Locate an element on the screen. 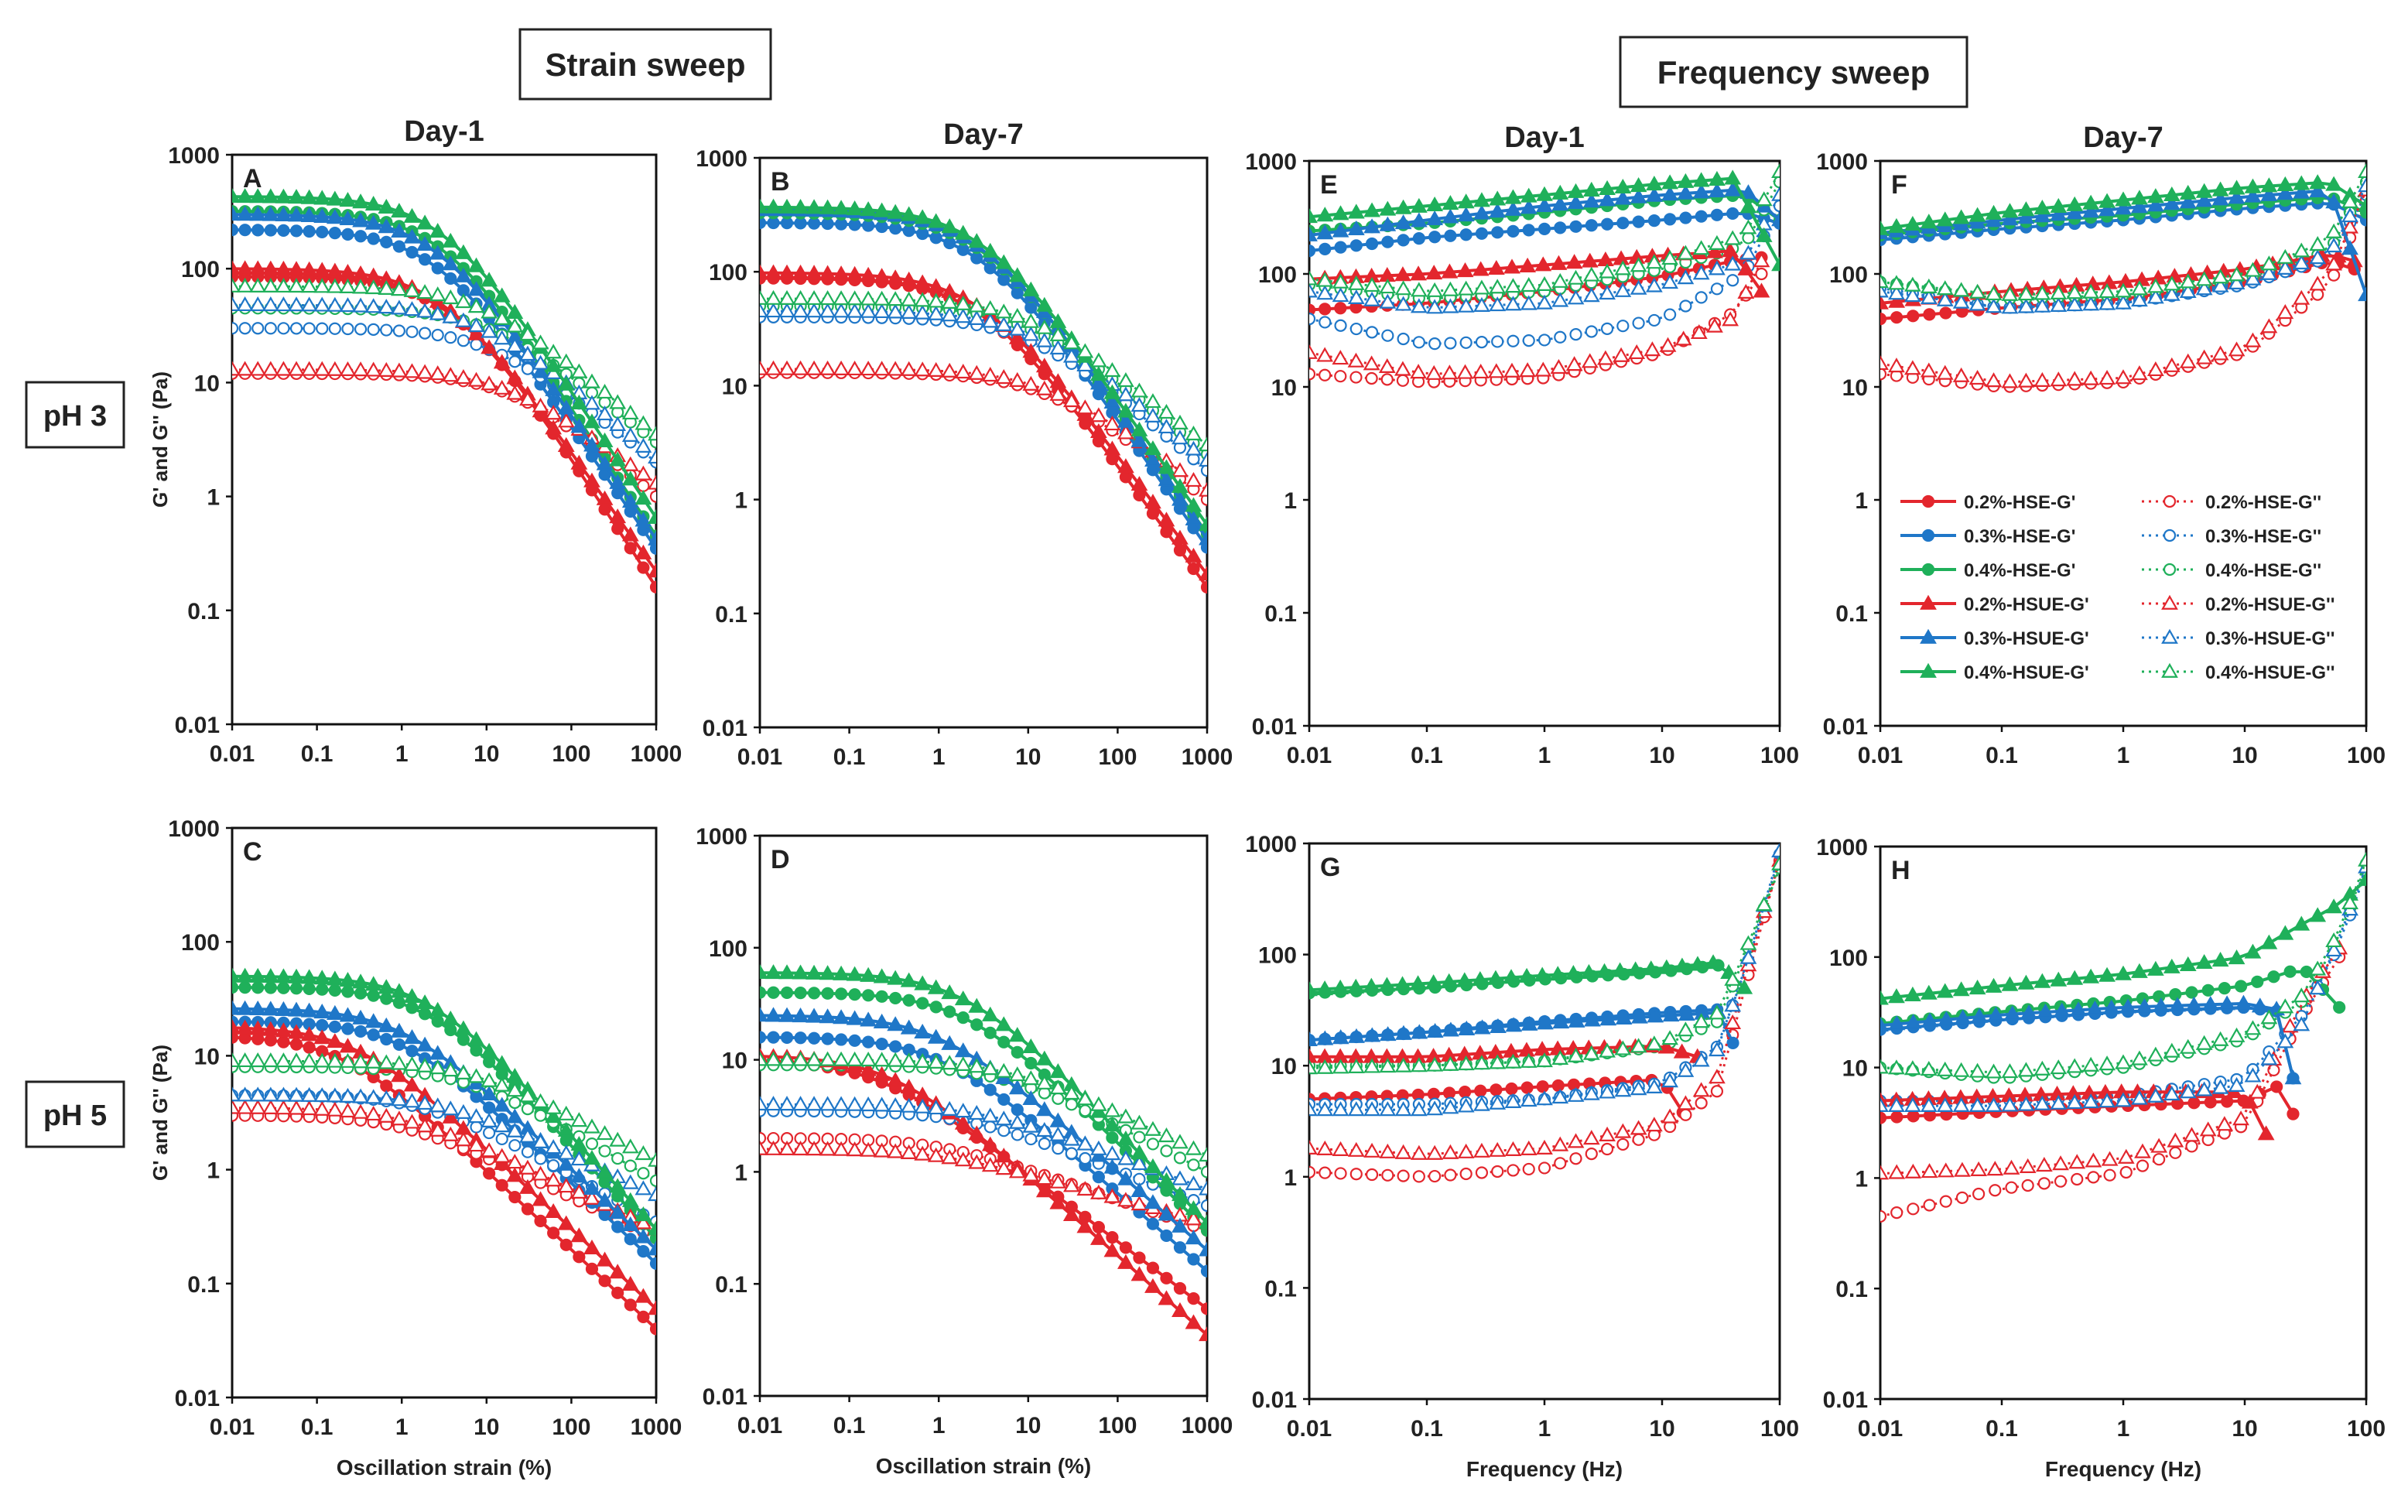 Image resolution: width=2408 pixels, height=1512 pixels. legend-entry: 0.4%-HSE-G'' is located at coordinates (2231, 570).